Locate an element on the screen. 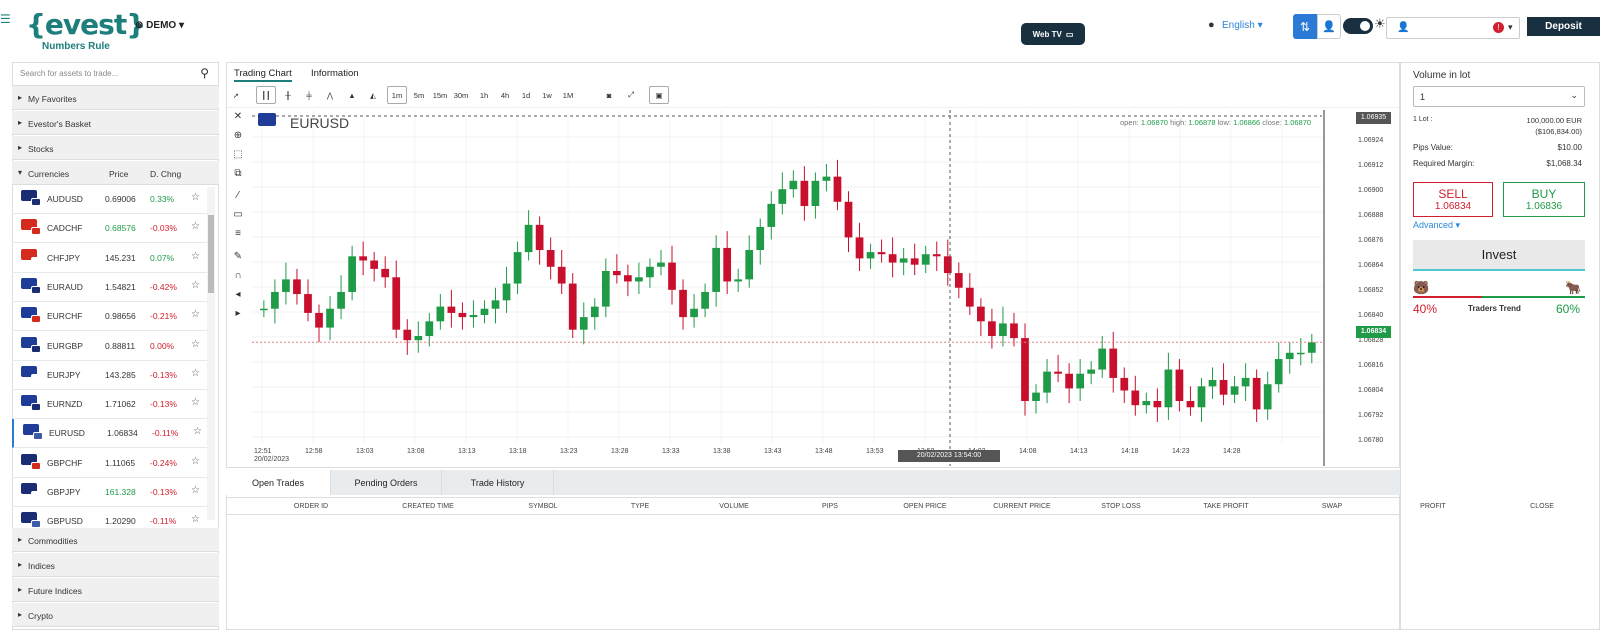 The width and height of the screenshot is (1600, 635). sell-button: SELL 1.06834 is located at coordinates (1453, 199).